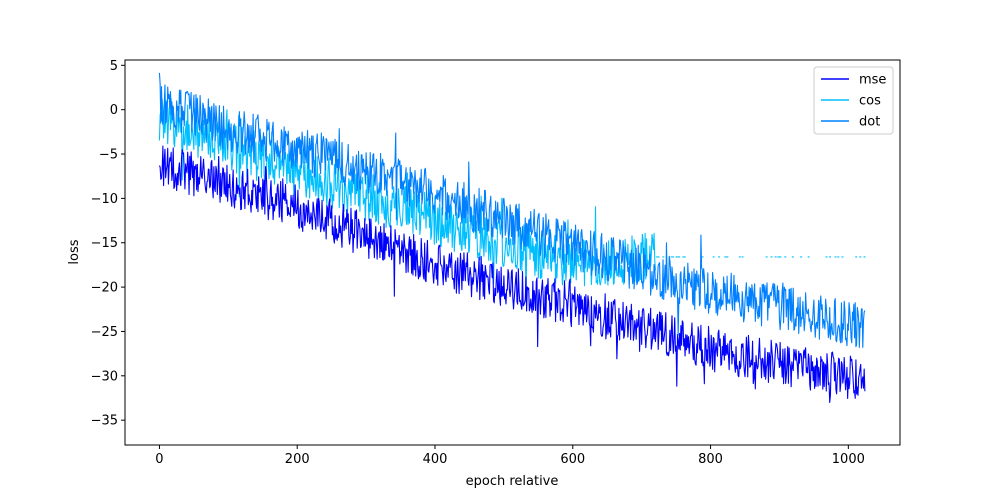  I want to click on y-tick-label: −25, so click(104, 332).